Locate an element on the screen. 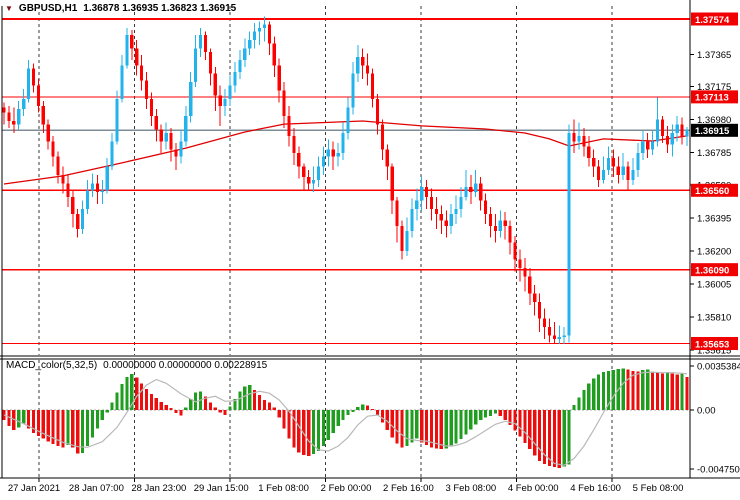  moving-average-line is located at coordinates (345, 152).